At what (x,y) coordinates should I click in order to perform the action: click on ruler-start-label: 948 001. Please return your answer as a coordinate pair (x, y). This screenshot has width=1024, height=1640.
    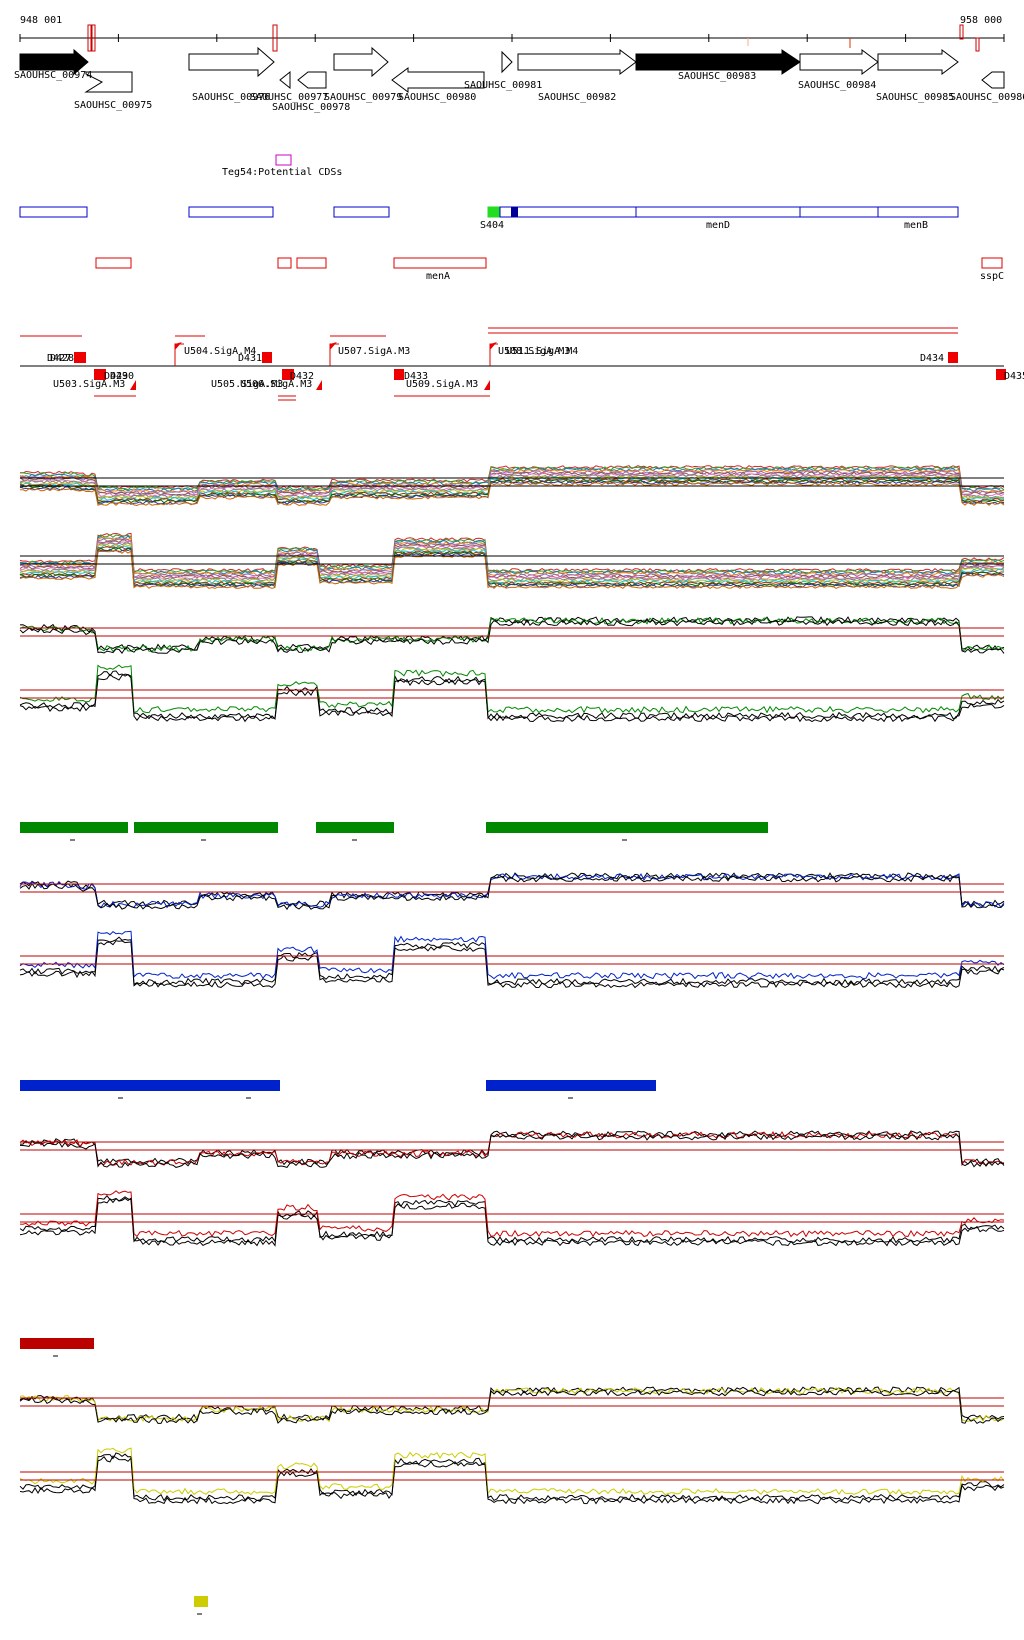
    Looking at the image, I should click on (41, 20).